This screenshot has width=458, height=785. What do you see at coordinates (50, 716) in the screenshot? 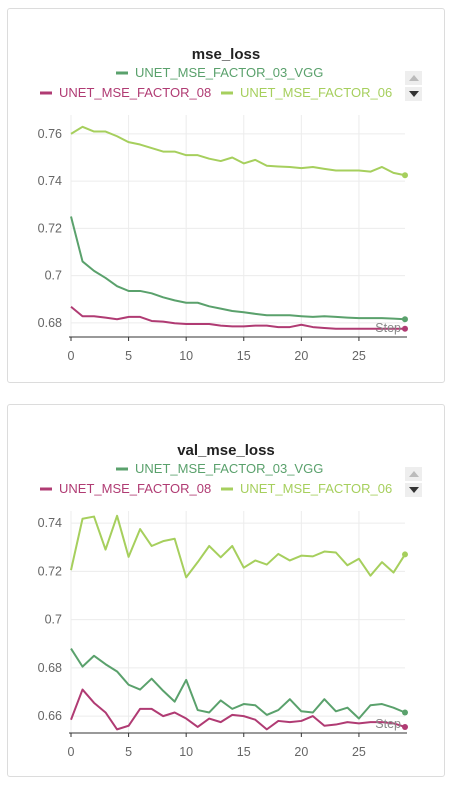
I see `y-tick-label: 0.66` at bounding box center [50, 716].